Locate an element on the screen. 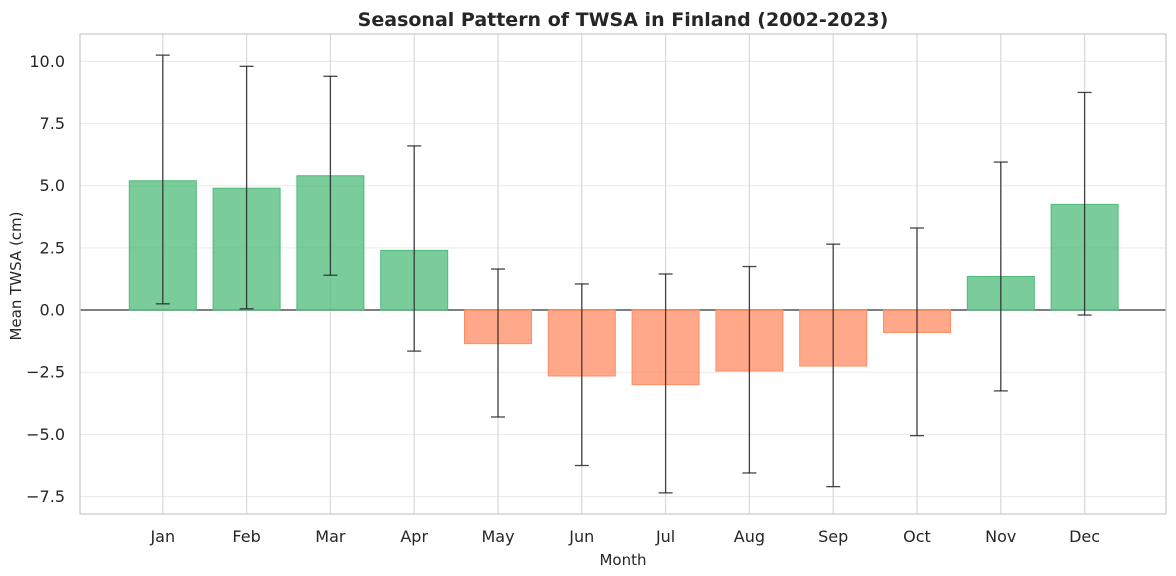  x-tick-label: Jul is located at coordinates (665, 536).